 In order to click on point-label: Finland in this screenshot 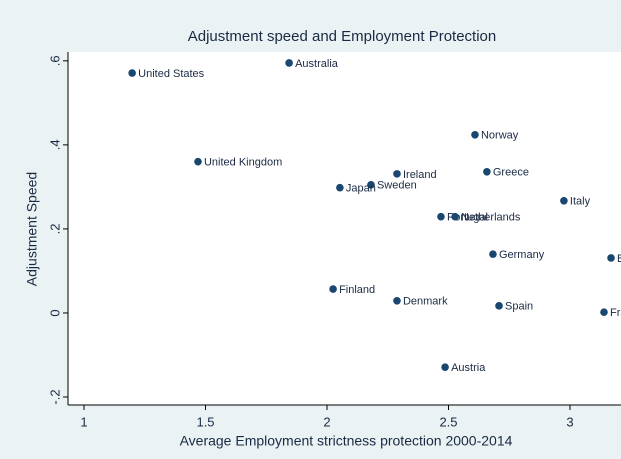, I will do `click(357, 290)`.